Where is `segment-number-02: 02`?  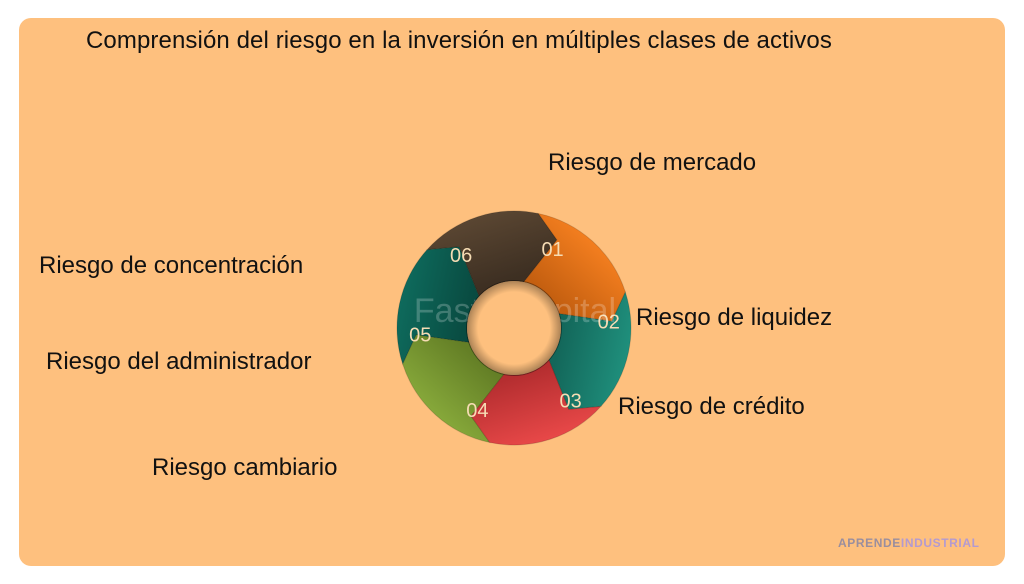 segment-number-02: 02 is located at coordinates (609, 322).